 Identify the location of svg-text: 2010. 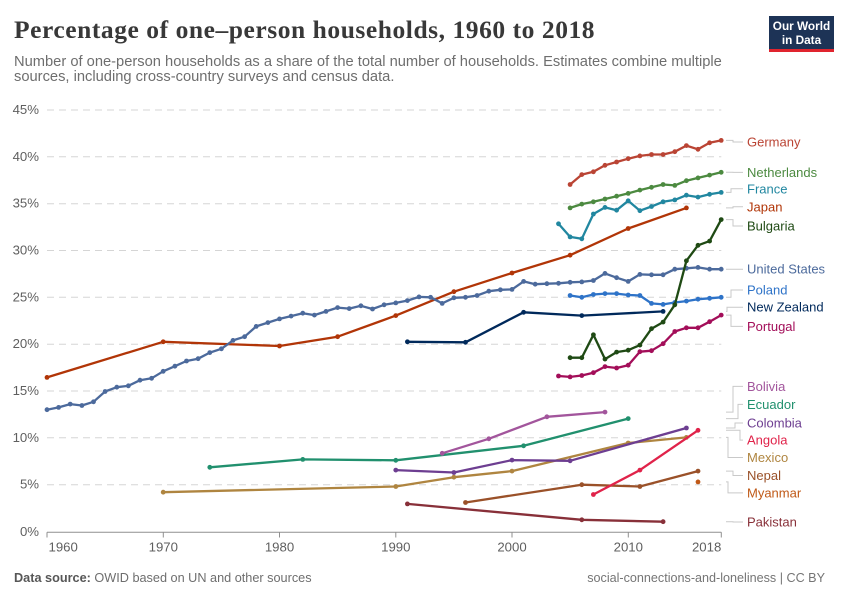
(628, 547).